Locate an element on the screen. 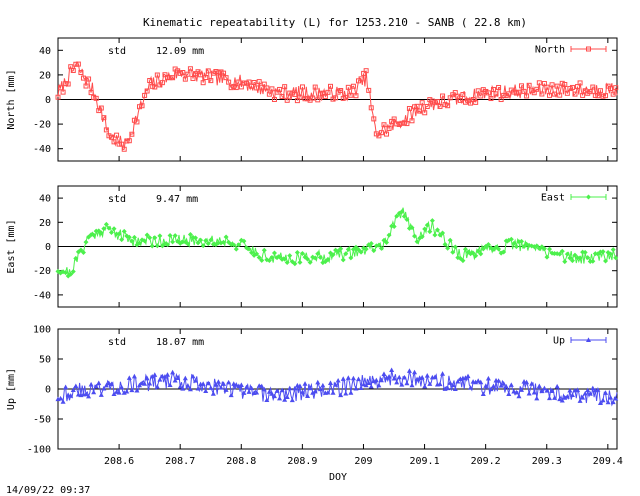 The height and width of the screenshot is (496, 640). north-ytick-label: 20 is located at coordinates (45, 75).